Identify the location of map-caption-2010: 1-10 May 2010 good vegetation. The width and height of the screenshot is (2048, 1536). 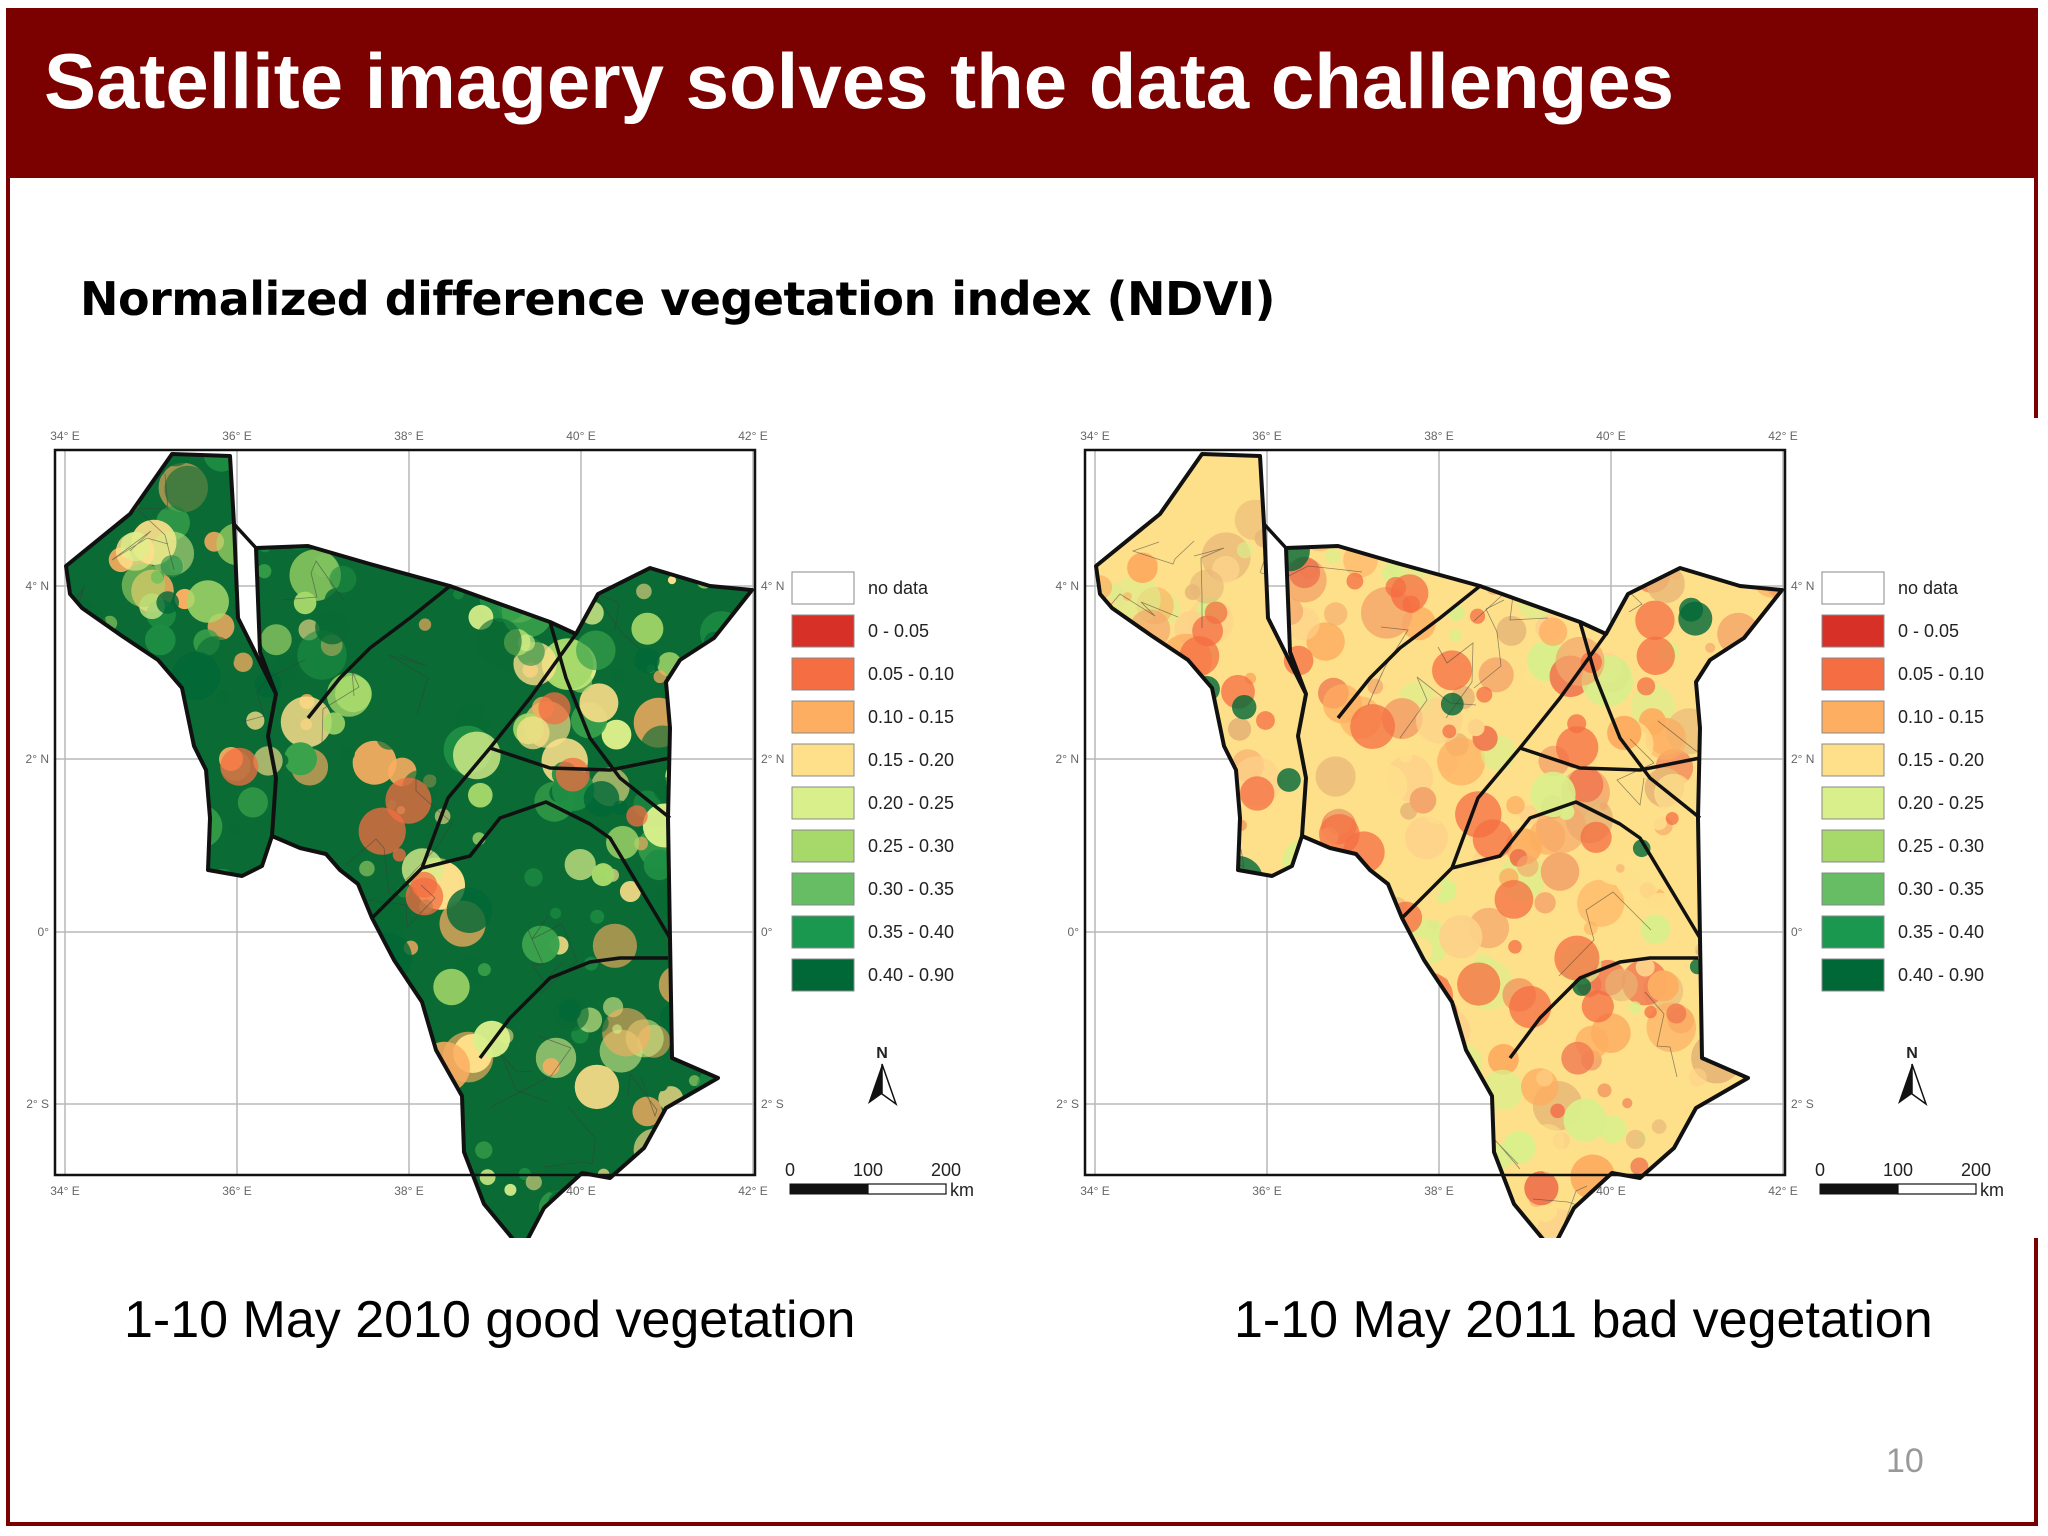
(490, 1320).